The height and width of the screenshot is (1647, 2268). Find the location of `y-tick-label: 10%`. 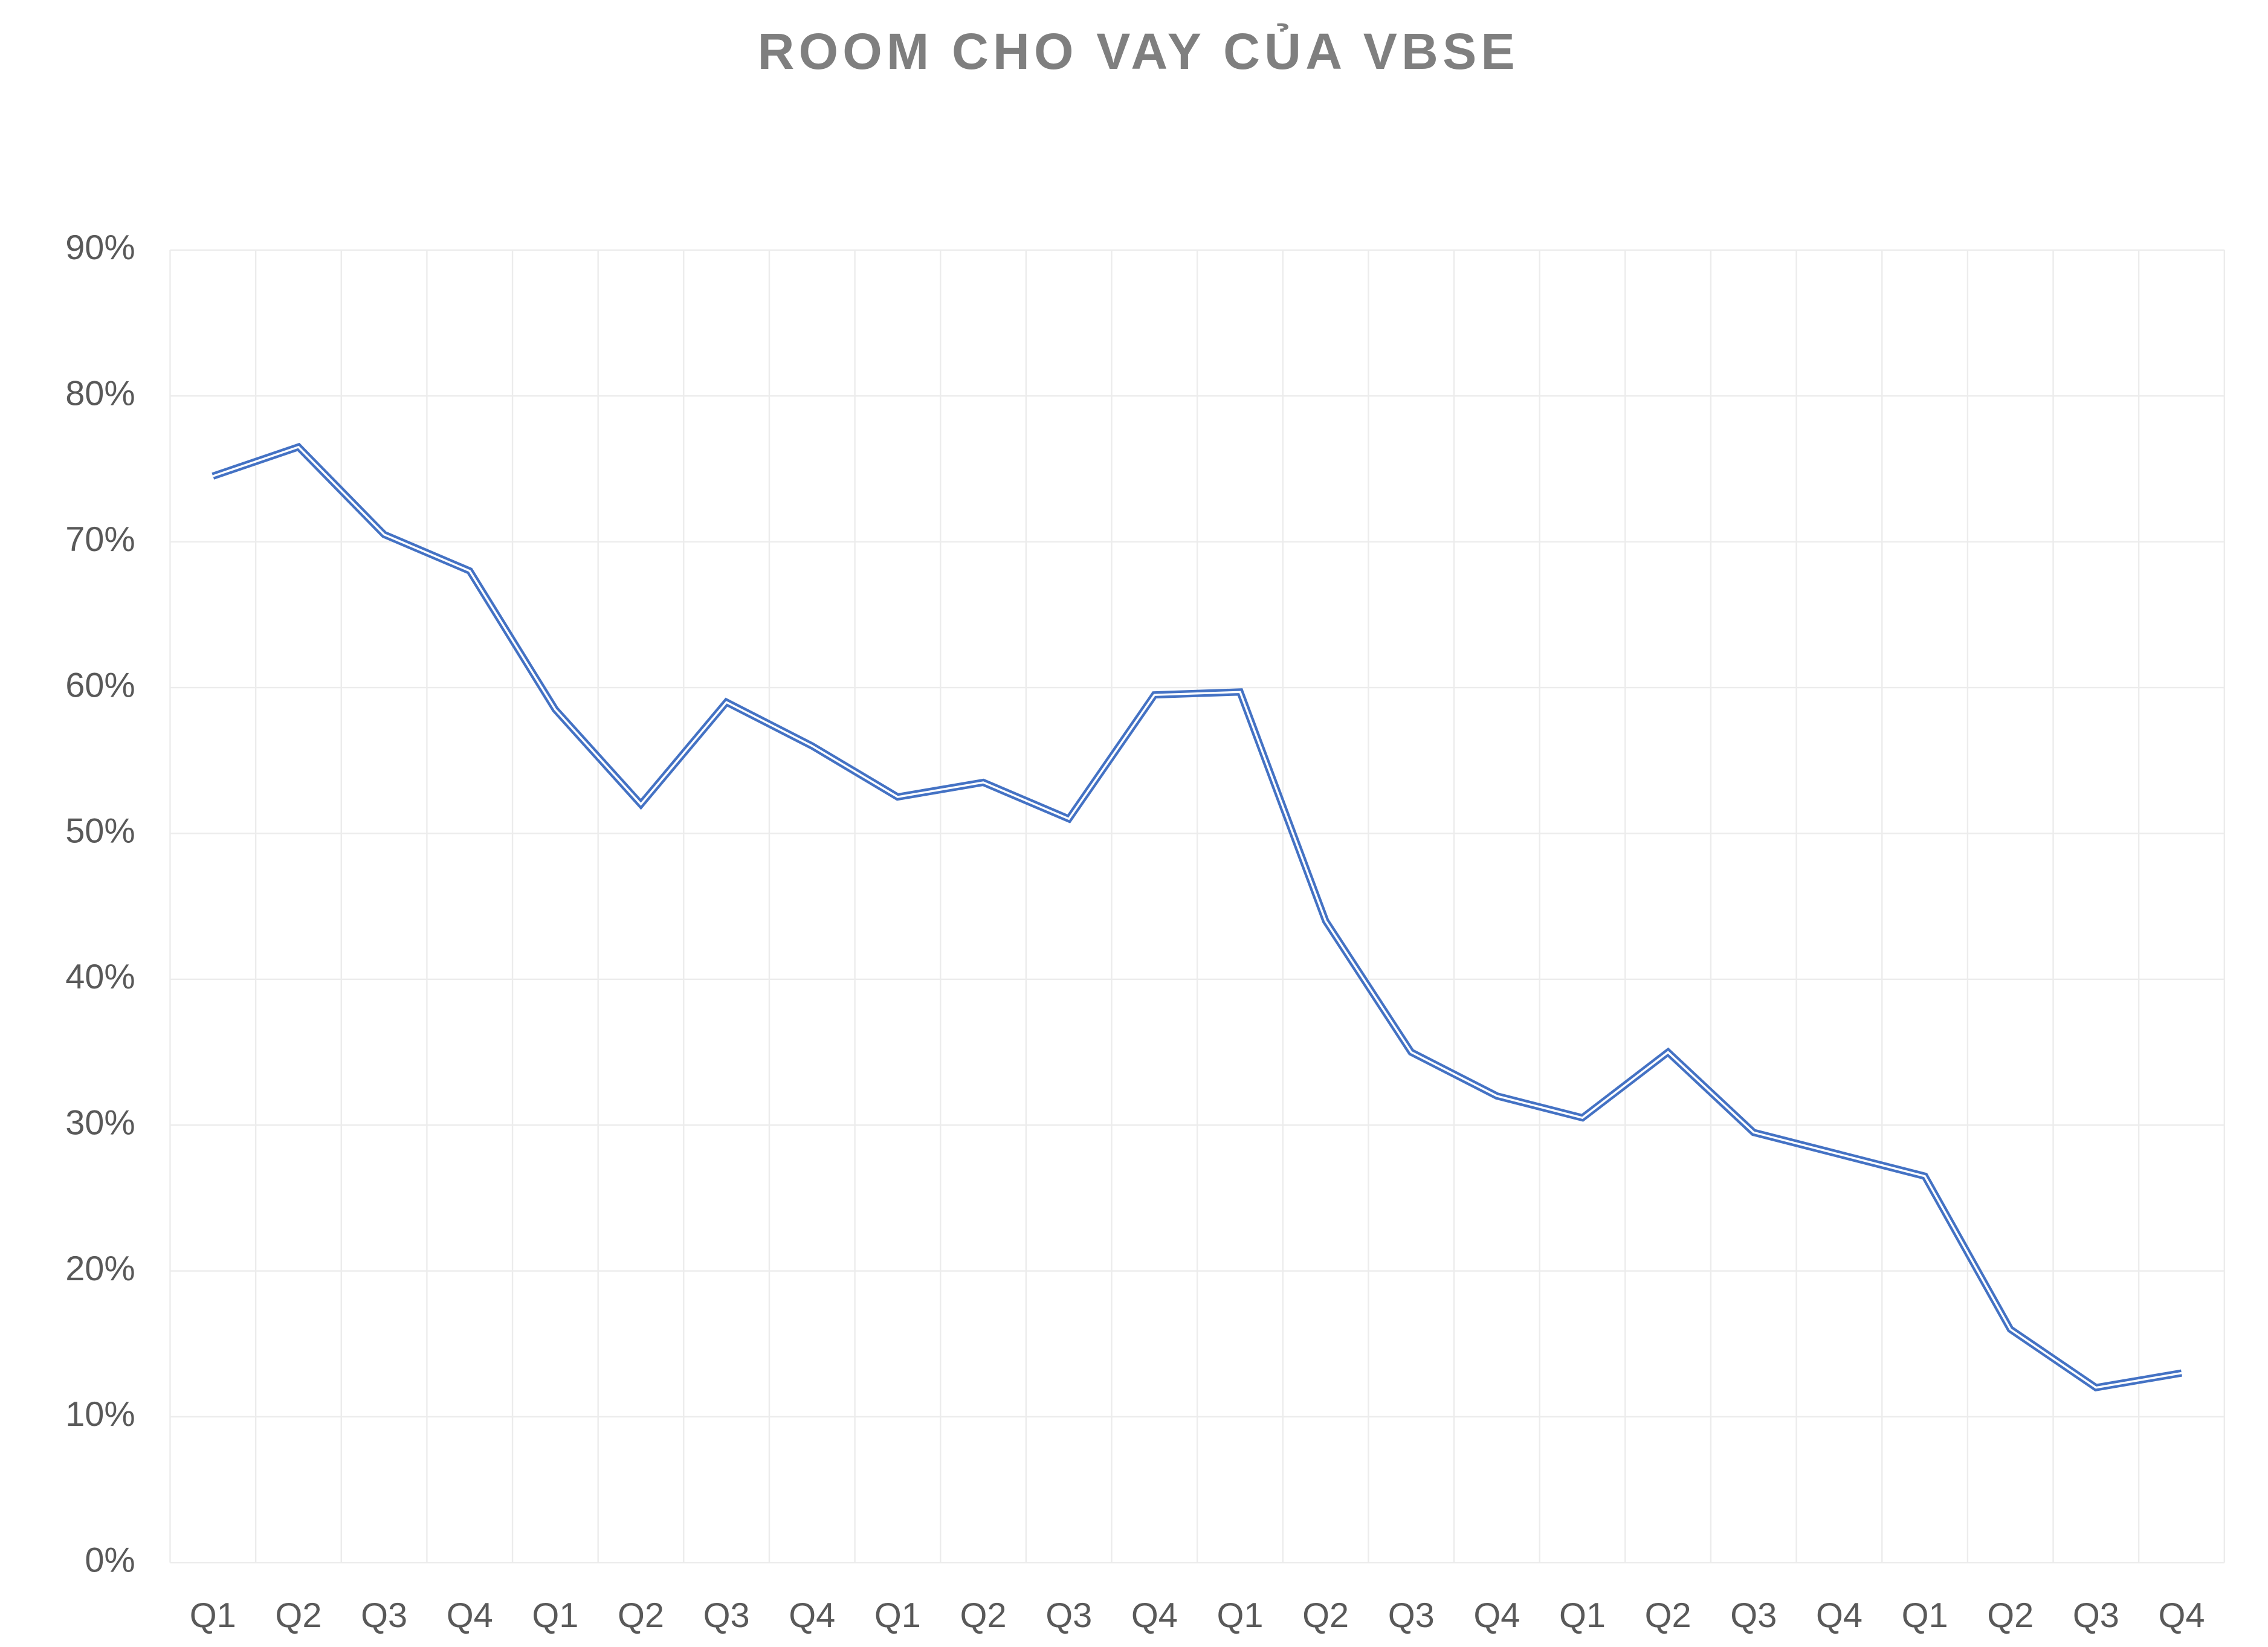

y-tick-label: 10% is located at coordinates (100, 1414).